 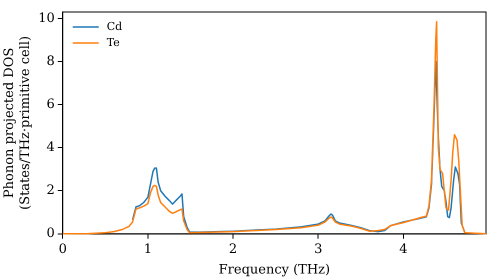 I want to click on legend-label: Te, so click(x=113, y=42).